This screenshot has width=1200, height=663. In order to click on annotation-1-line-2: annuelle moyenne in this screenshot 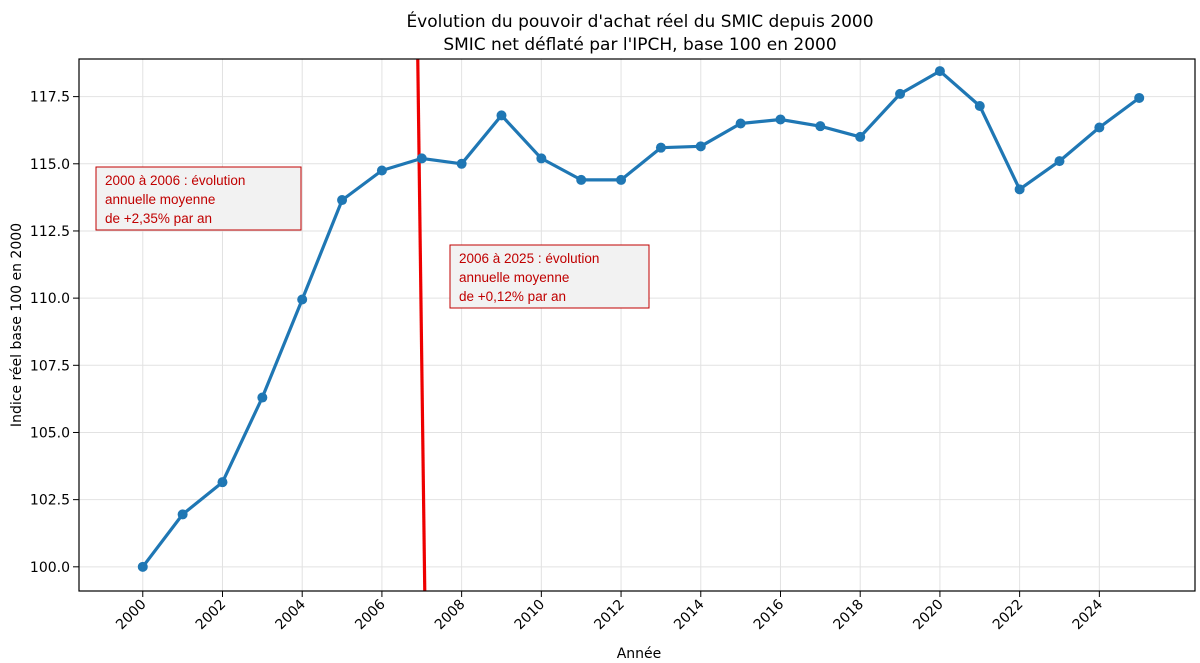, I will do `click(160, 199)`.